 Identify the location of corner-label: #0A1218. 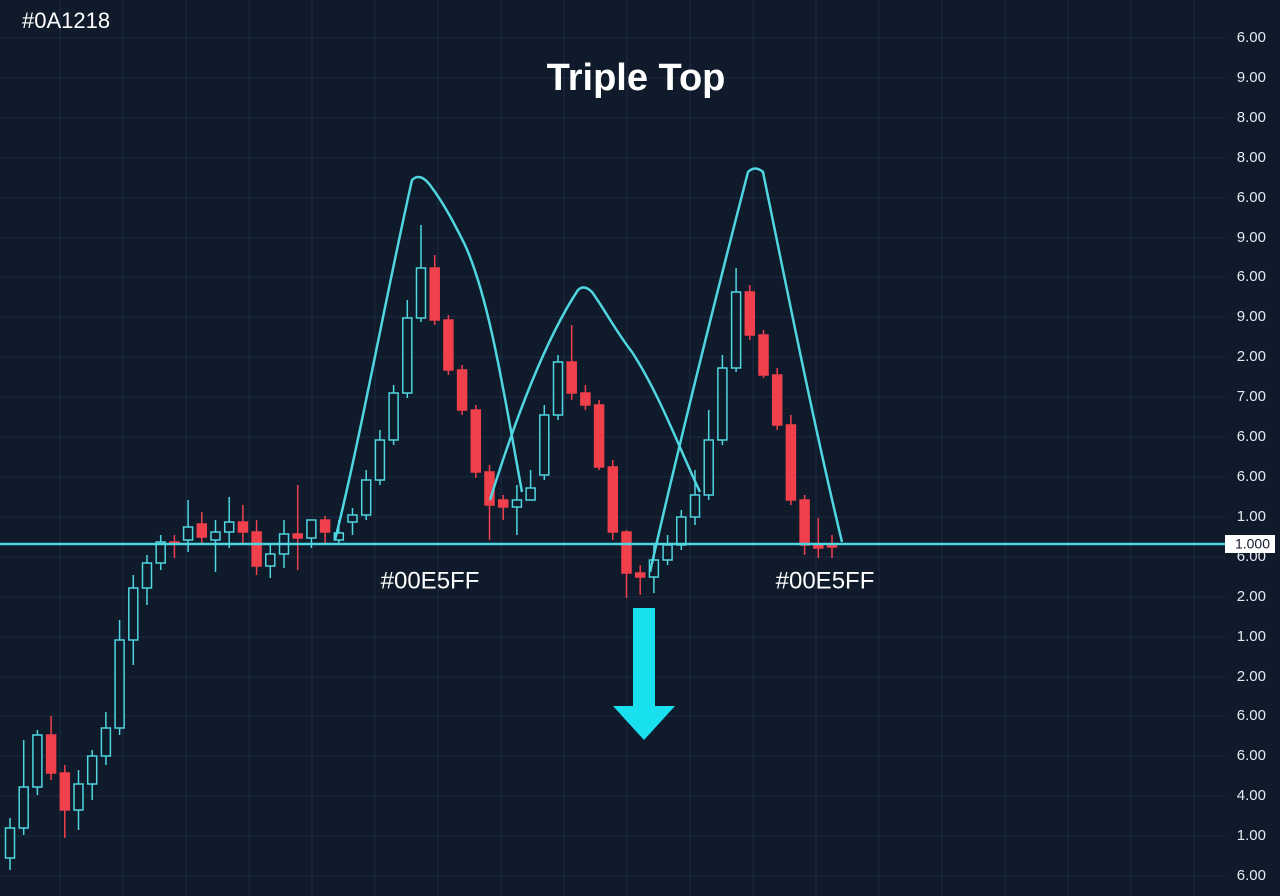
(66, 20).